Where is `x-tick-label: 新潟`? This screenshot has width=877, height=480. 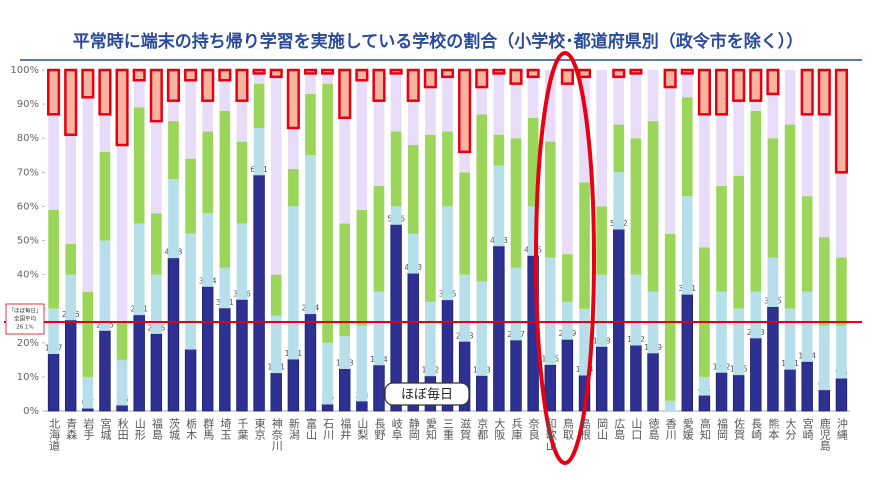
x-tick-label: 新潟 is located at coordinates (294, 429).